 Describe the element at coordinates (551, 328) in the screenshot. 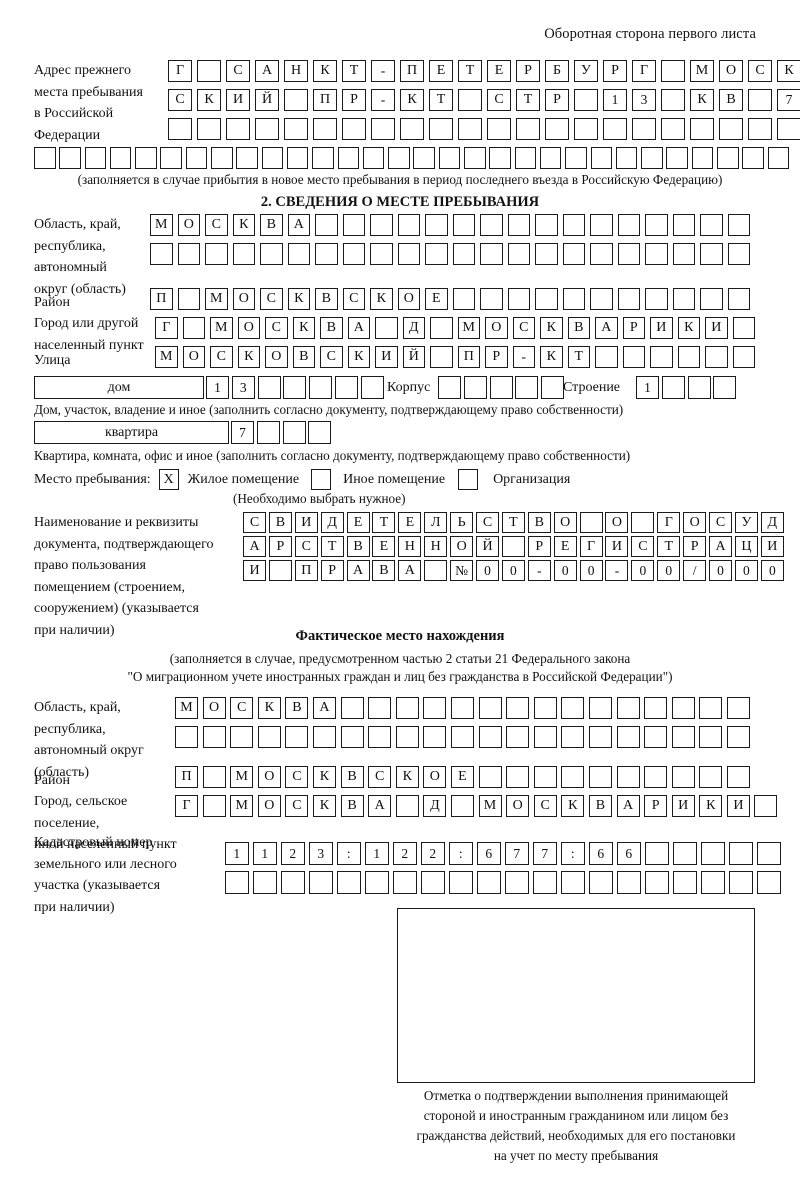

I see `stay-city-cell-15: К` at that location.